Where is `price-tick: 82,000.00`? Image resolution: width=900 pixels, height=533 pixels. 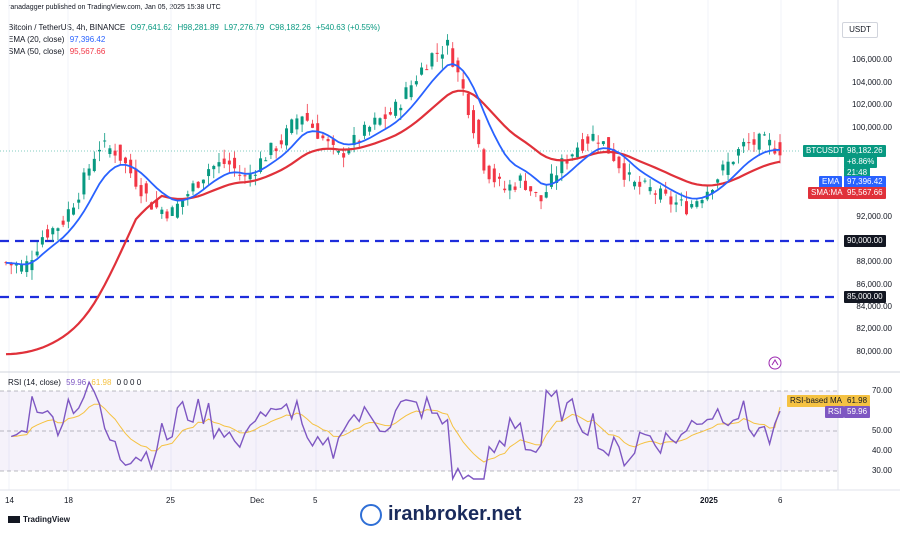 price-tick: 82,000.00 is located at coordinates (874, 328).